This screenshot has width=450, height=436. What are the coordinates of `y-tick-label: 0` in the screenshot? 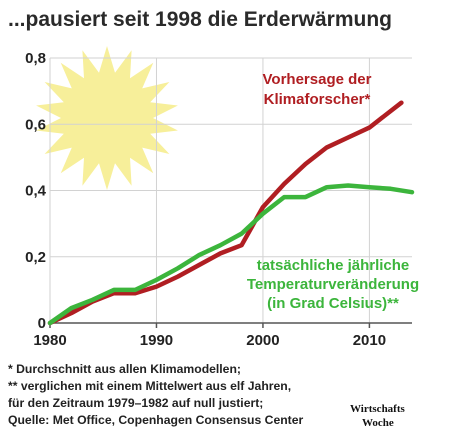 It's located at (42, 323).